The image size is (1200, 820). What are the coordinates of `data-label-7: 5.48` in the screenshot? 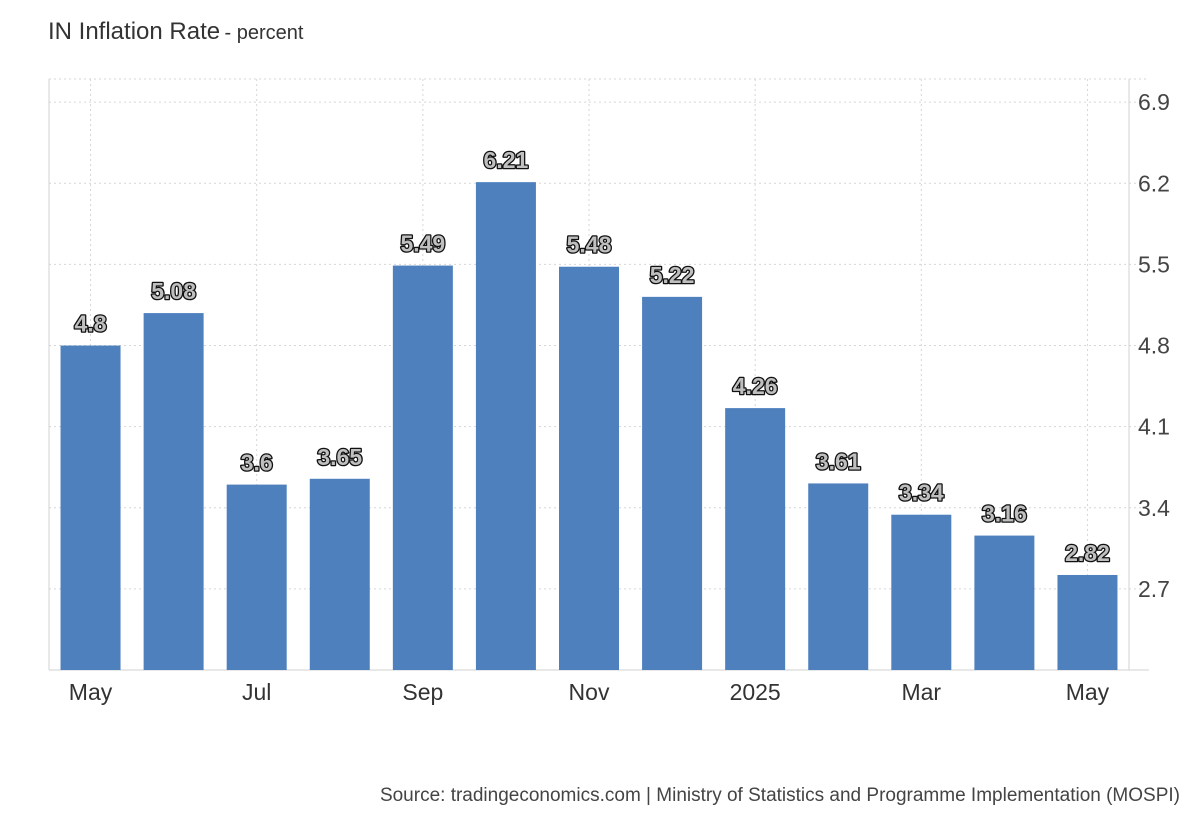 It's located at (589, 245).